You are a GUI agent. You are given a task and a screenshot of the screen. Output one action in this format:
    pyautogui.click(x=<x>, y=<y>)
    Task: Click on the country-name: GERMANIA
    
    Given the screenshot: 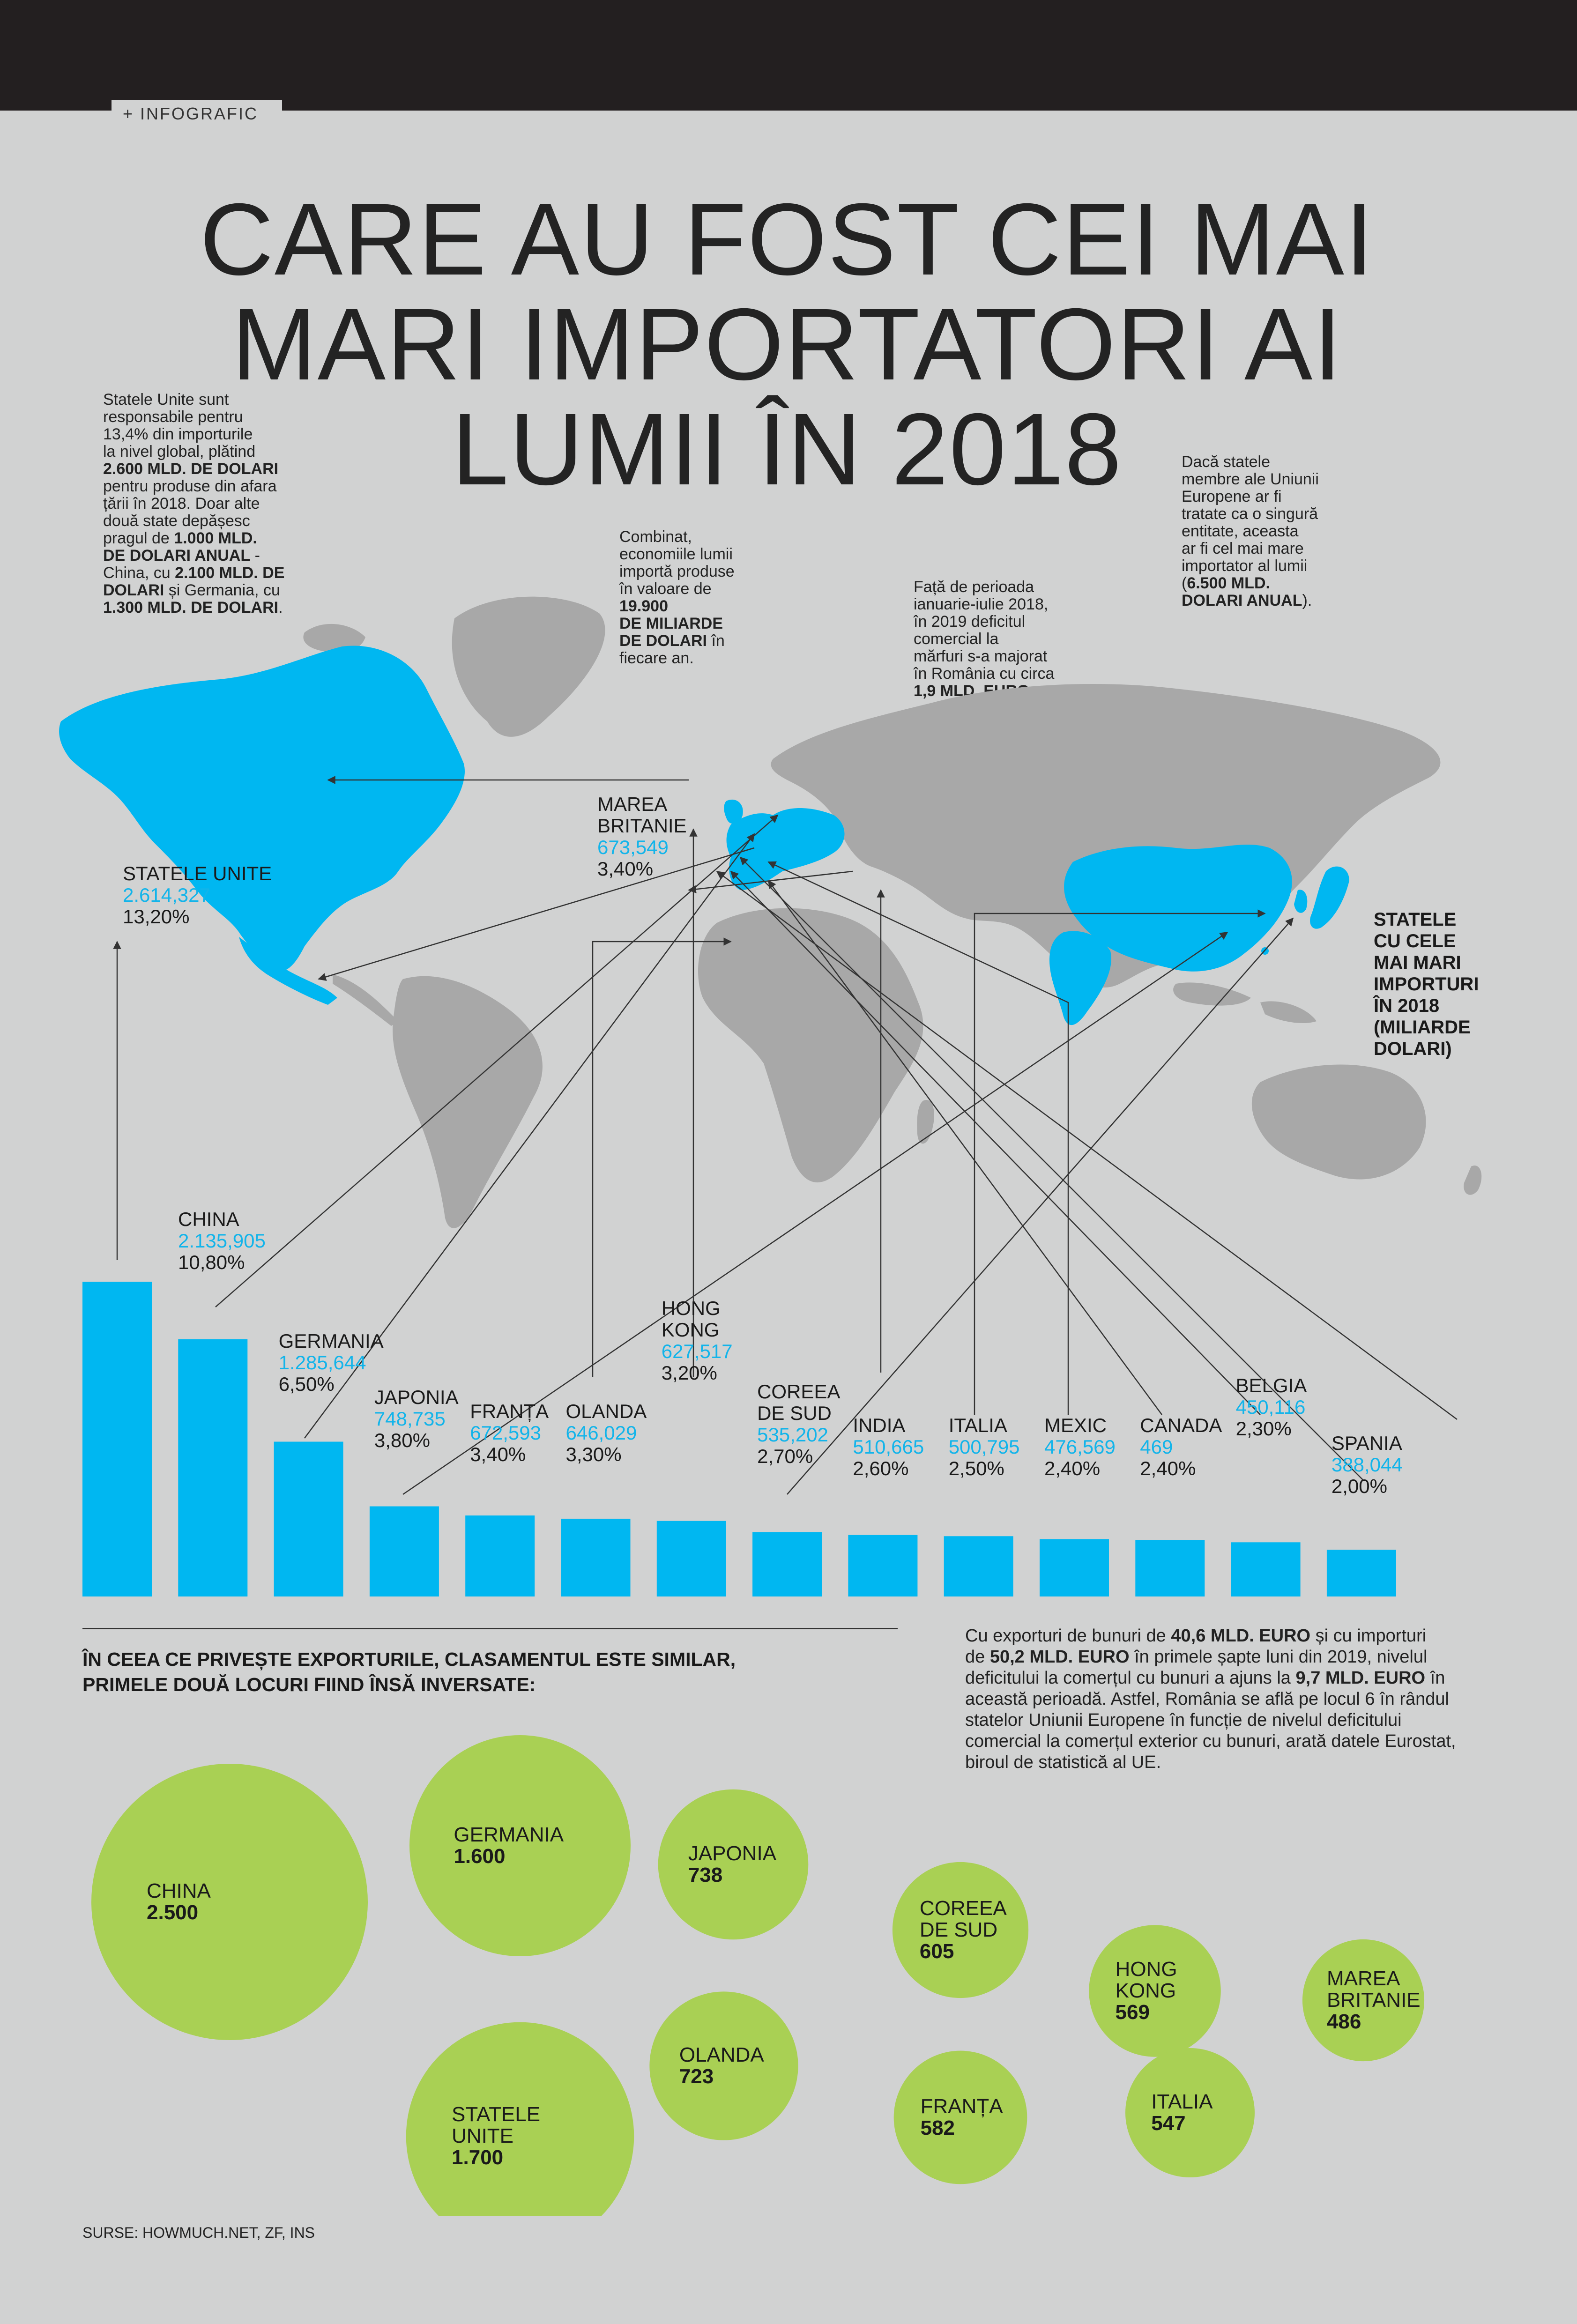 What is the action you would take?
    pyautogui.click(x=331, y=1341)
    